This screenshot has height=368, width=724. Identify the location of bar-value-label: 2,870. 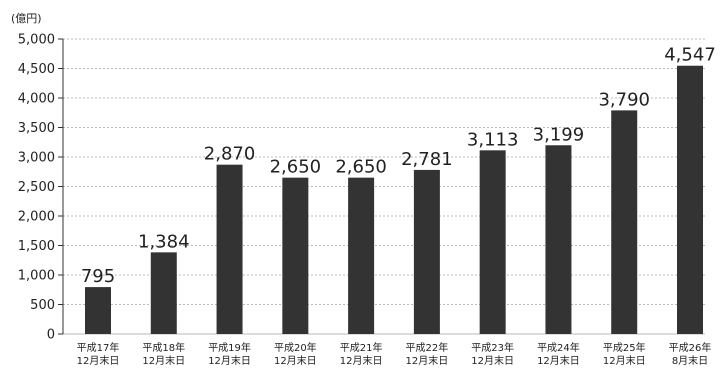
(230, 154).